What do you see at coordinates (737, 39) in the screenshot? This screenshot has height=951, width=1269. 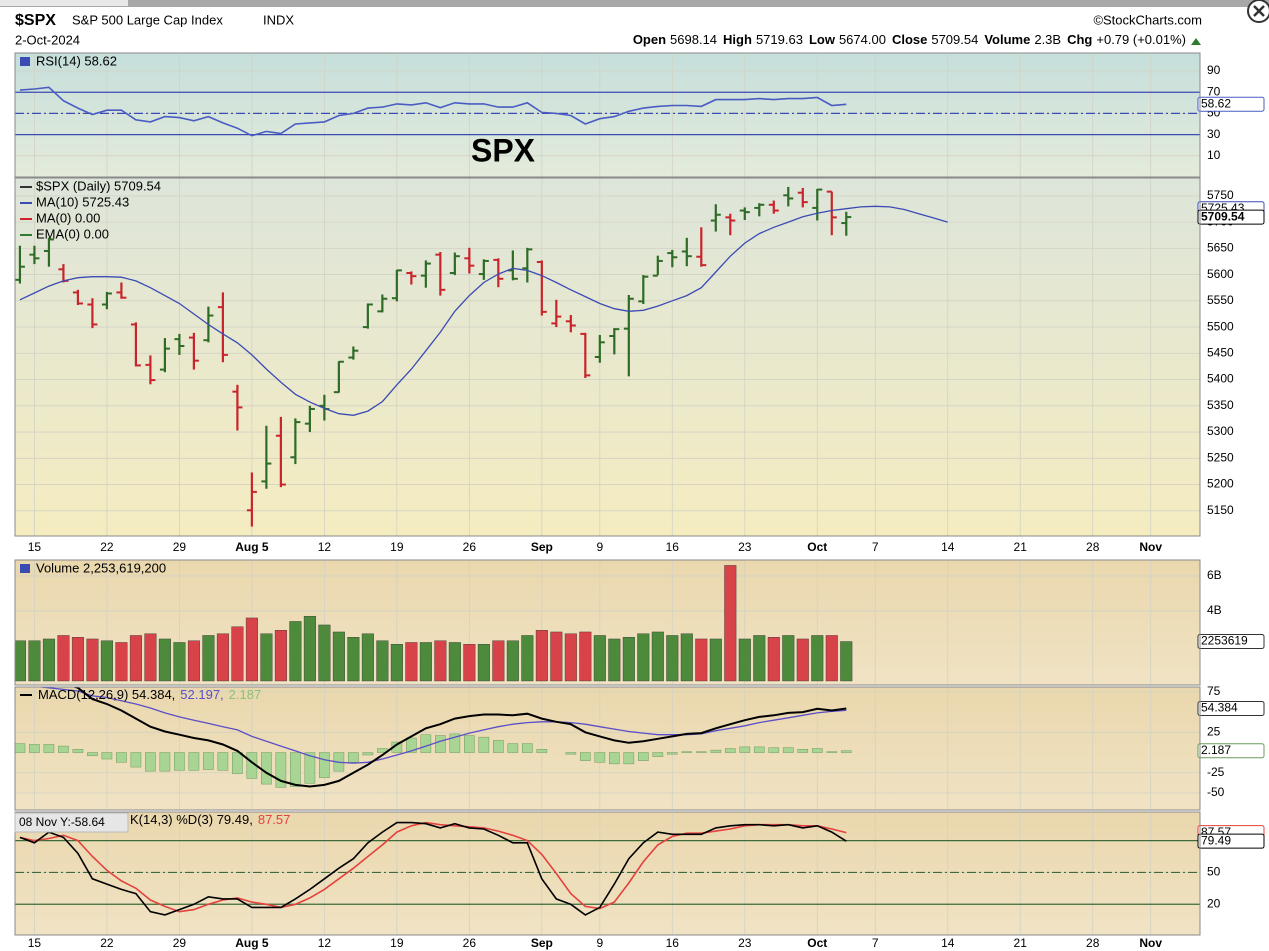 I see `quote-label: High` at bounding box center [737, 39].